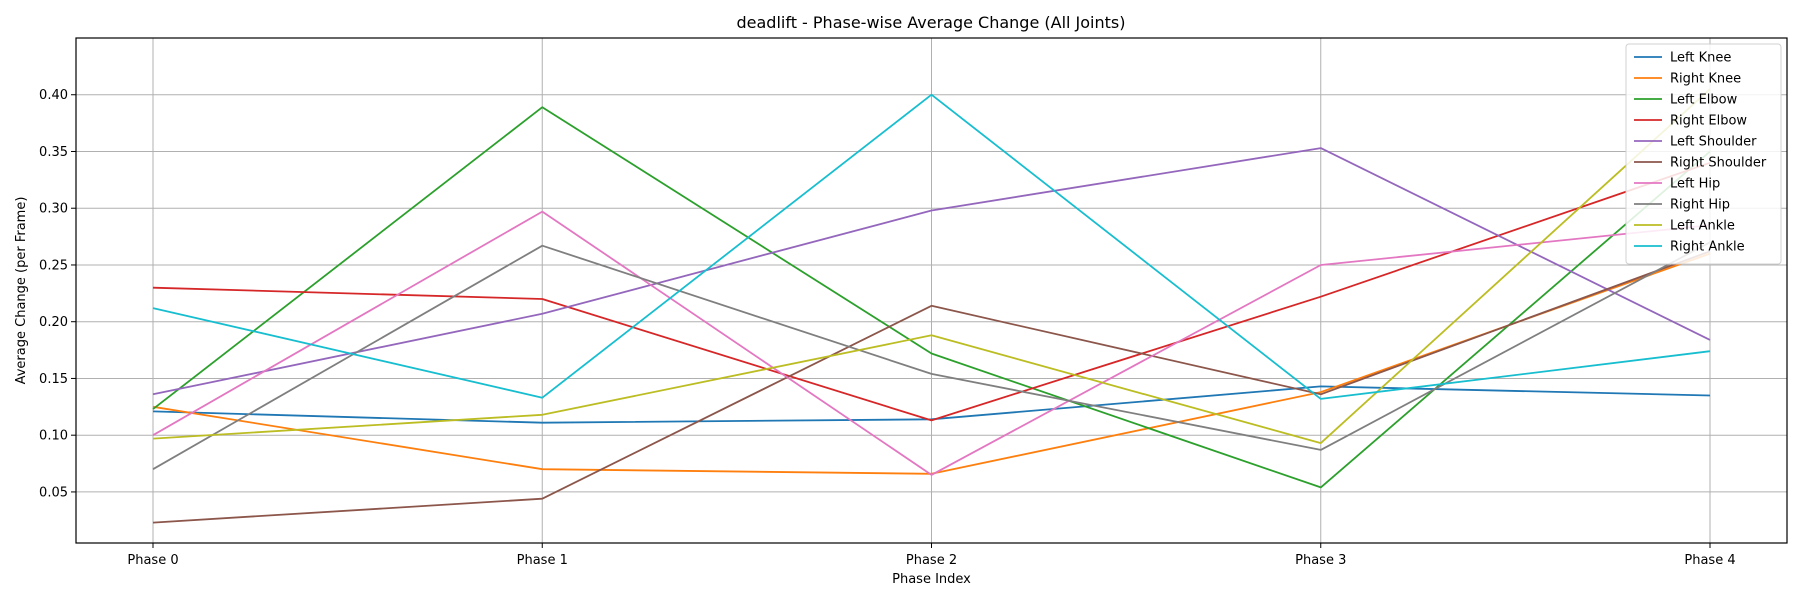 The width and height of the screenshot is (1800, 600). Describe the element at coordinates (1695, 184) in the screenshot. I see `legend-label-left-hip: Left Hip` at that location.